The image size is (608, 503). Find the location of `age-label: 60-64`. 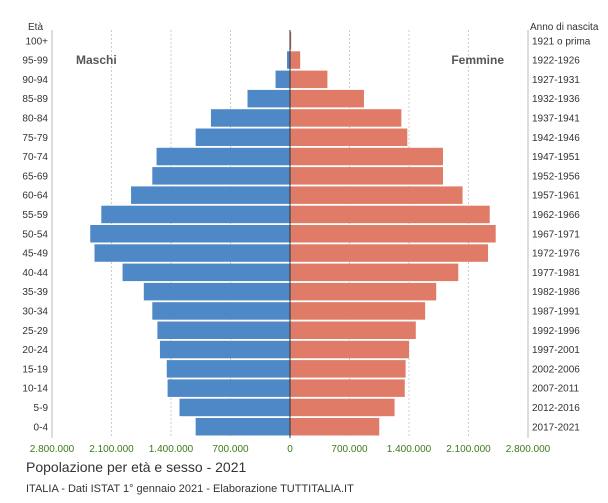

age-label: 60-64 is located at coordinates (35, 196).